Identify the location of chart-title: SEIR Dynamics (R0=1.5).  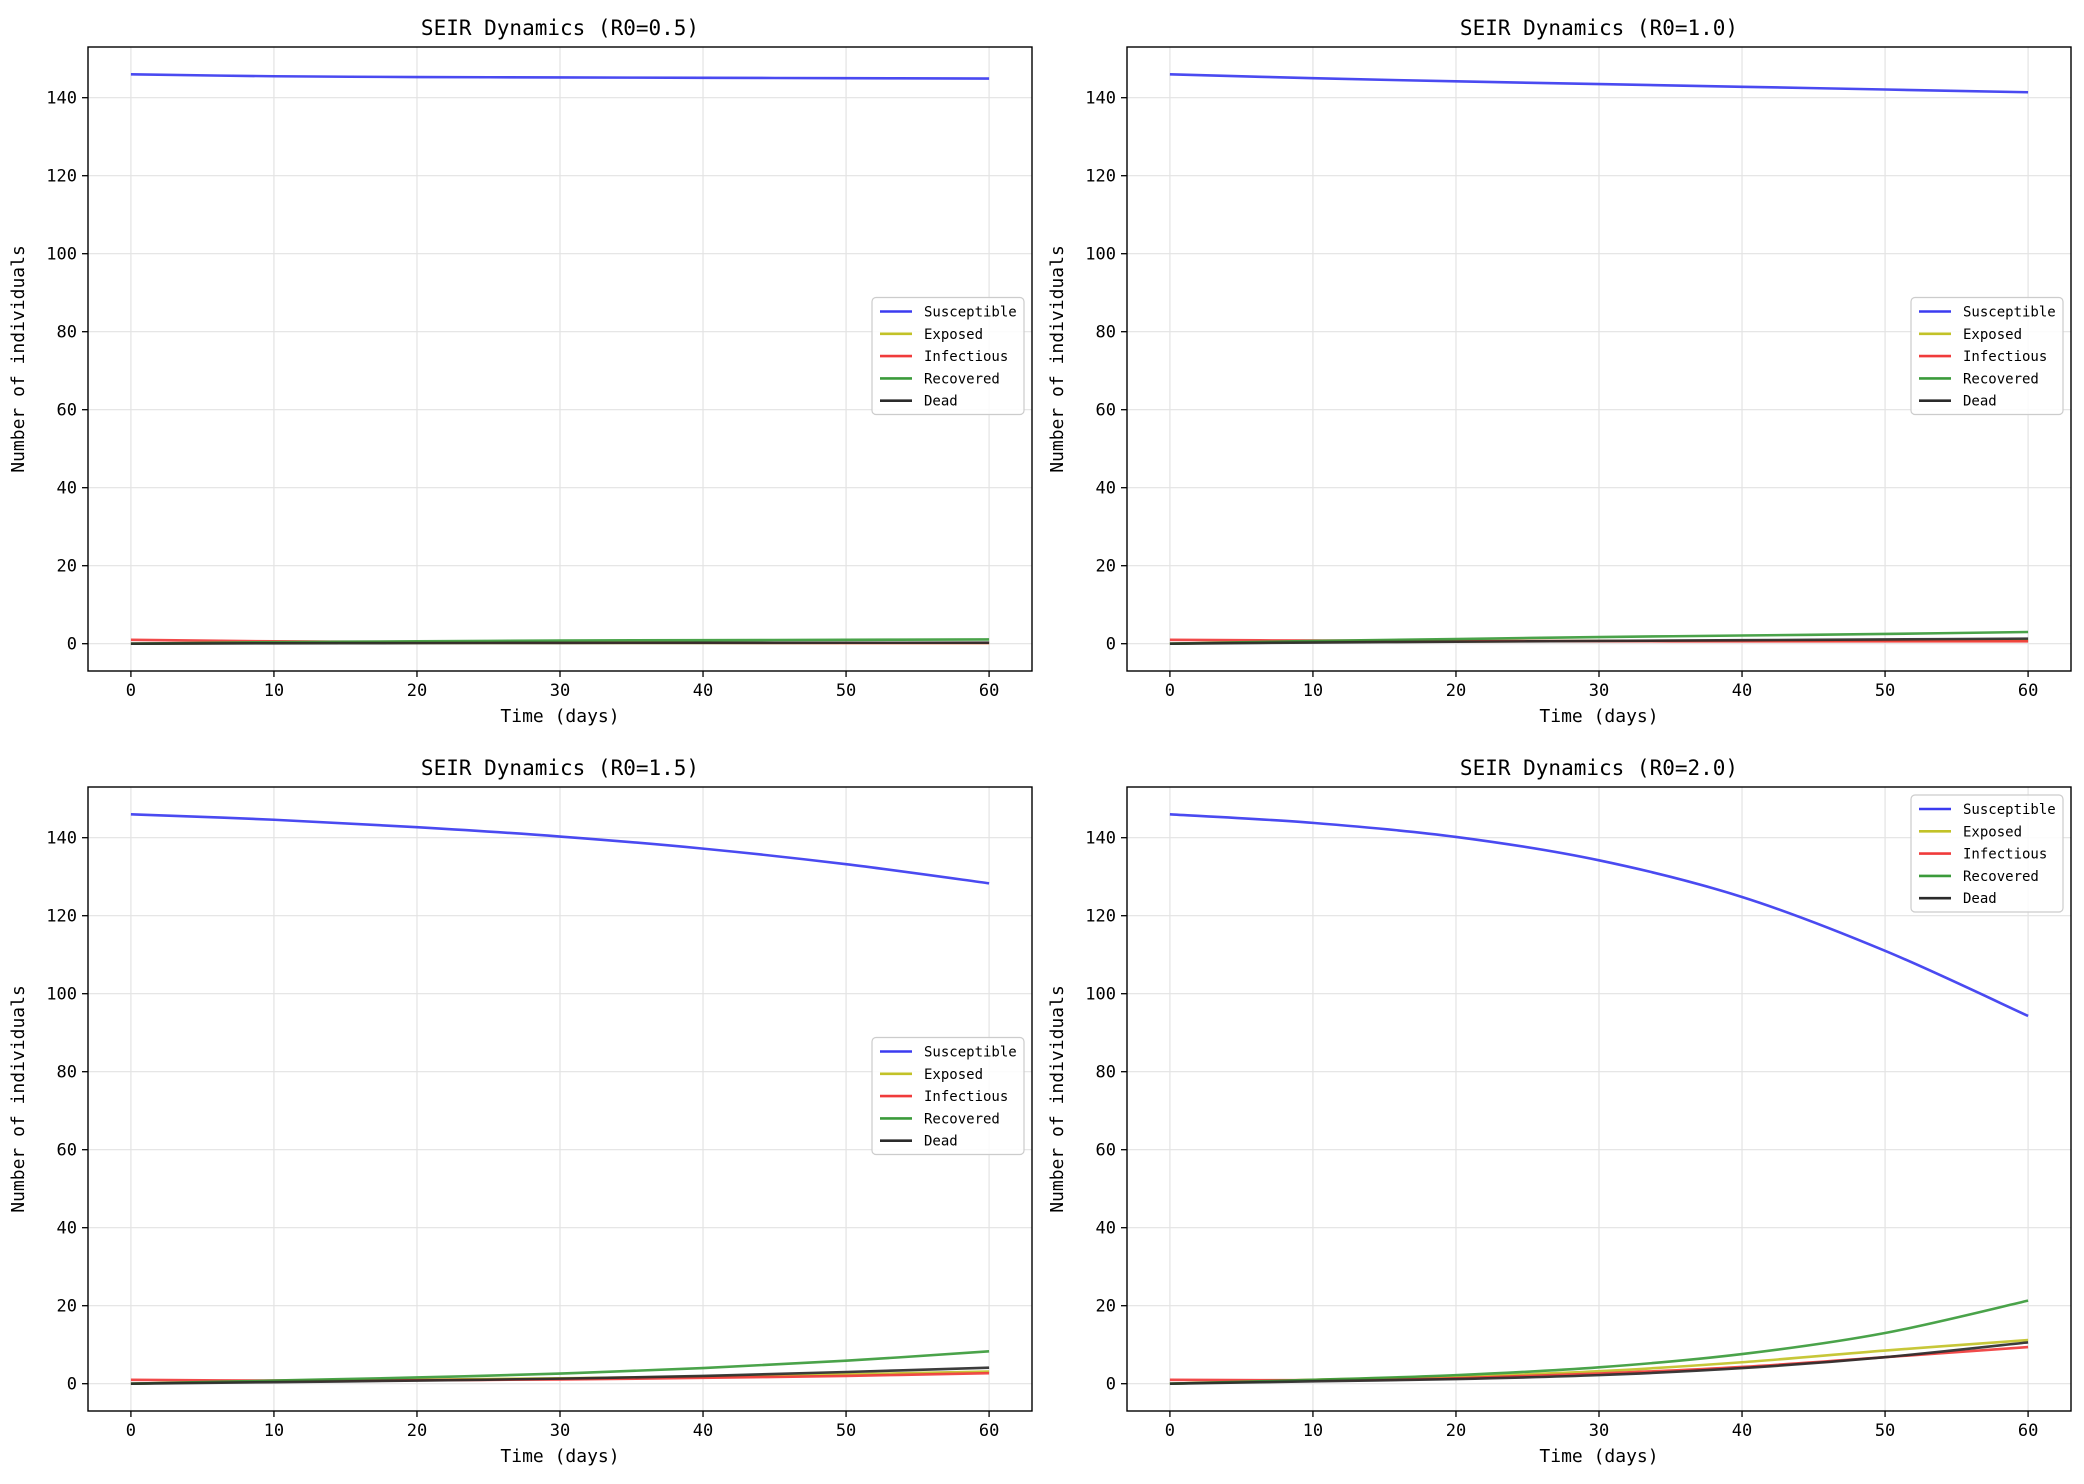
(560, 768).